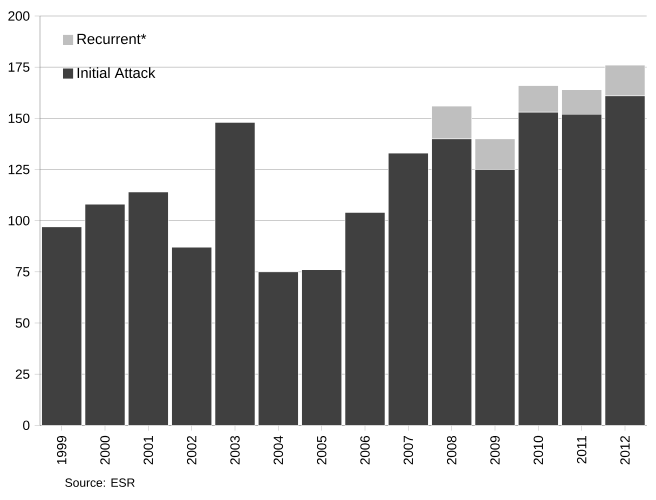 This screenshot has height=500, width=656. What do you see at coordinates (321, 450) in the screenshot?
I see `x-tick-label: 2005` at bounding box center [321, 450].